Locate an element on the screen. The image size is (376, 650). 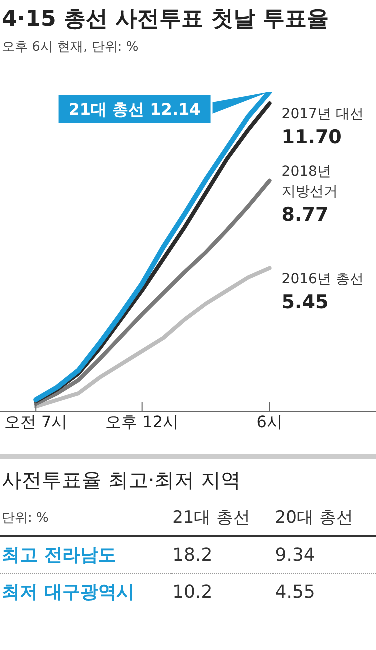
x-tick-label: 오후 12시 is located at coordinates (143, 422).